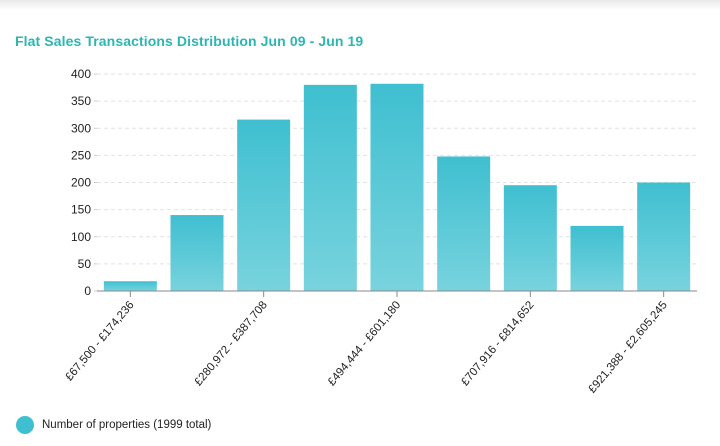  I want to click on y-tick-label: 0, so click(87, 291).